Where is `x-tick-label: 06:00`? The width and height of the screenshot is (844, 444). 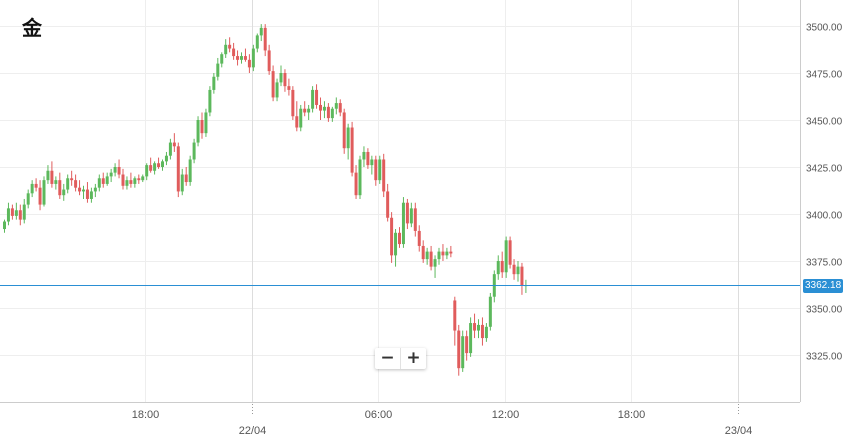 x-tick-label: 06:00 is located at coordinates (379, 415).